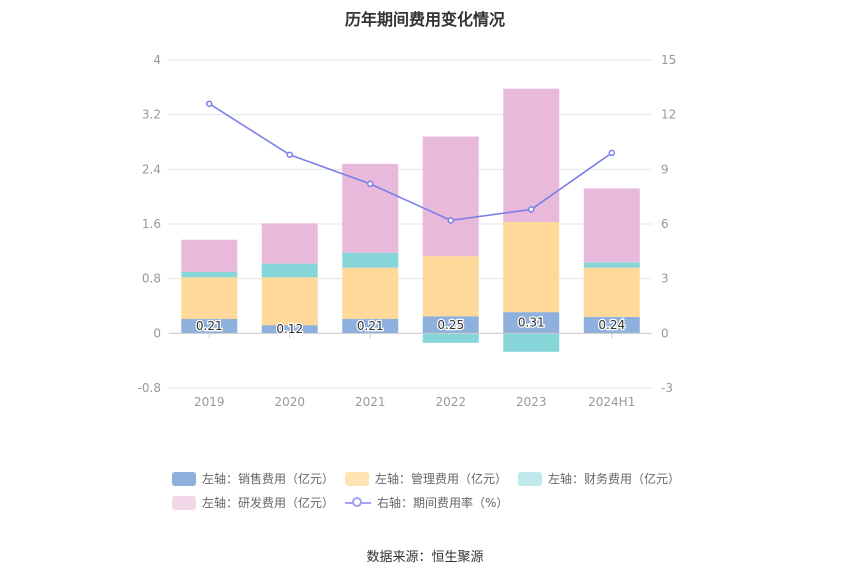 This screenshot has width=850, height=575. Describe the element at coordinates (209, 402) in the screenshot. I see `x-axis-tick-label: 2019` at that location.